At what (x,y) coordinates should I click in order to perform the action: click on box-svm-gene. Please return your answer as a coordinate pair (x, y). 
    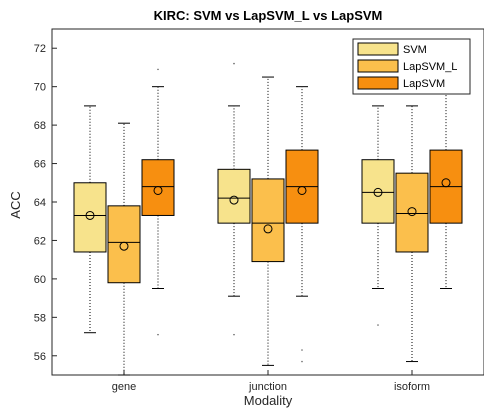
    Looking at the image, I should click on (90, 219).